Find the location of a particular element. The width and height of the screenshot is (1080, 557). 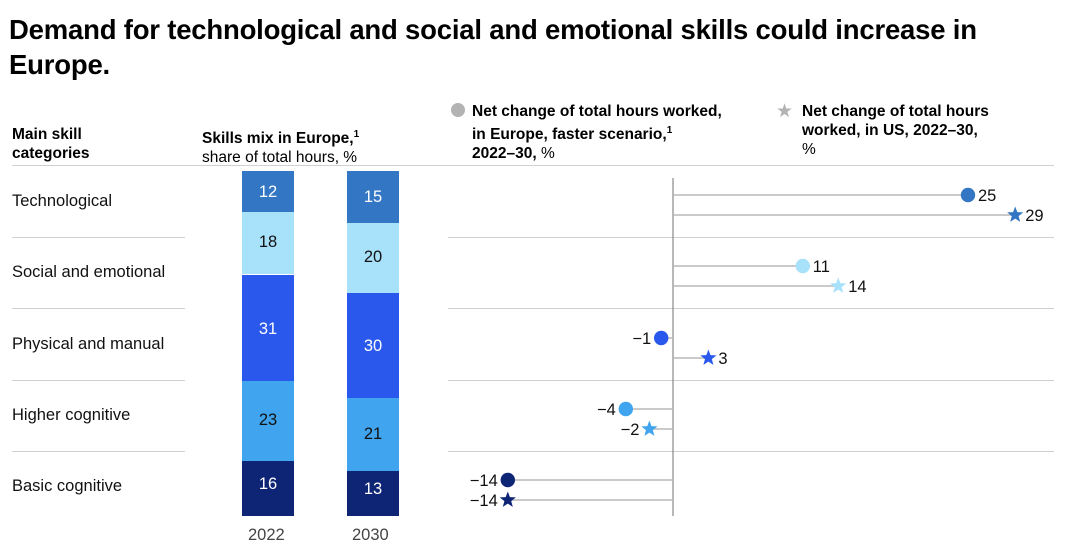

europe-point-social-and-emotional is located at coordinates (802, 266).